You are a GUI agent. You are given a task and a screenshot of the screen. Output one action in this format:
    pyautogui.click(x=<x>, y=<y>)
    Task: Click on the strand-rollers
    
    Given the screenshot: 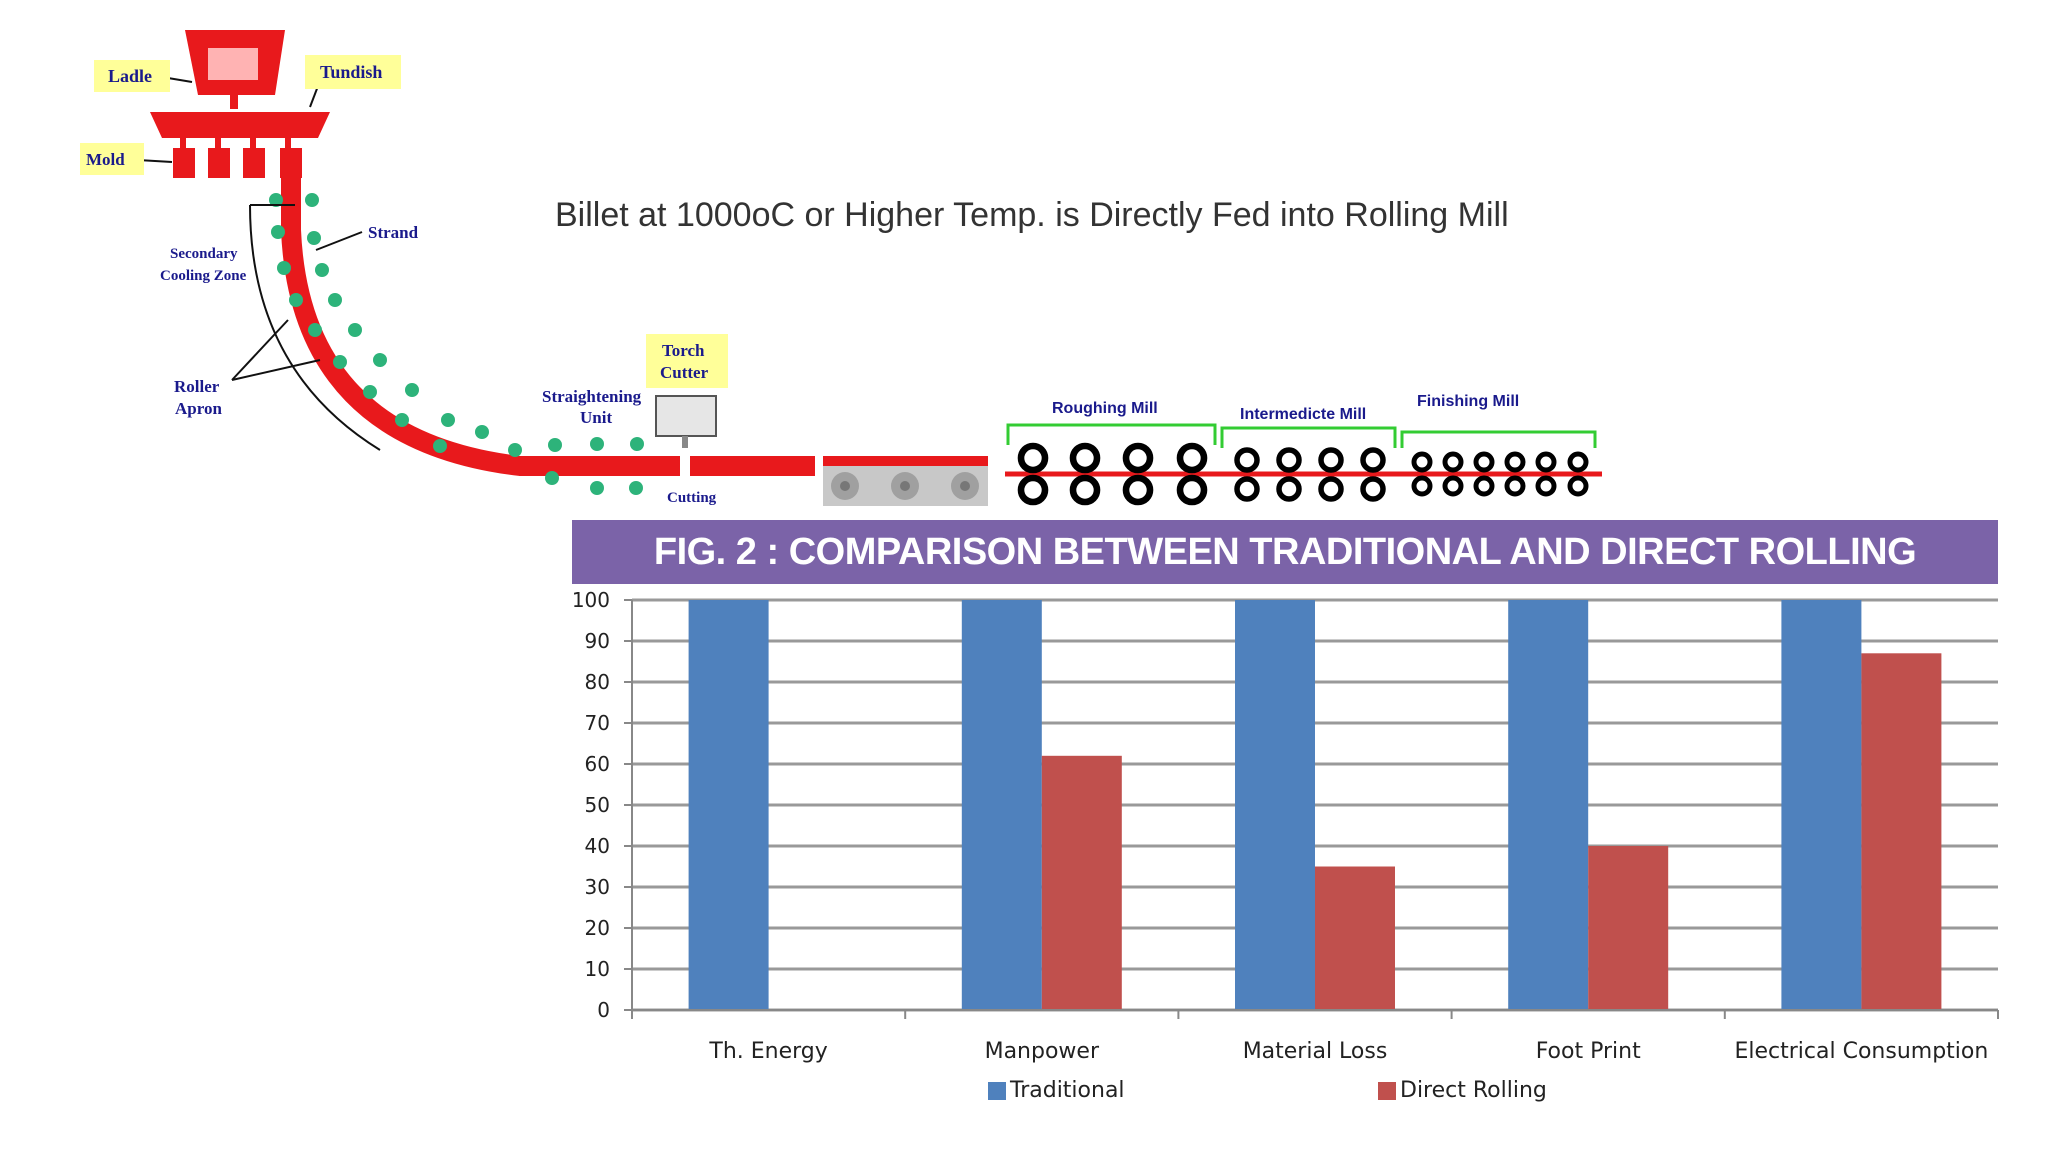 What is the action you would take?
    pyautogui.click(x=456, y=344)
    